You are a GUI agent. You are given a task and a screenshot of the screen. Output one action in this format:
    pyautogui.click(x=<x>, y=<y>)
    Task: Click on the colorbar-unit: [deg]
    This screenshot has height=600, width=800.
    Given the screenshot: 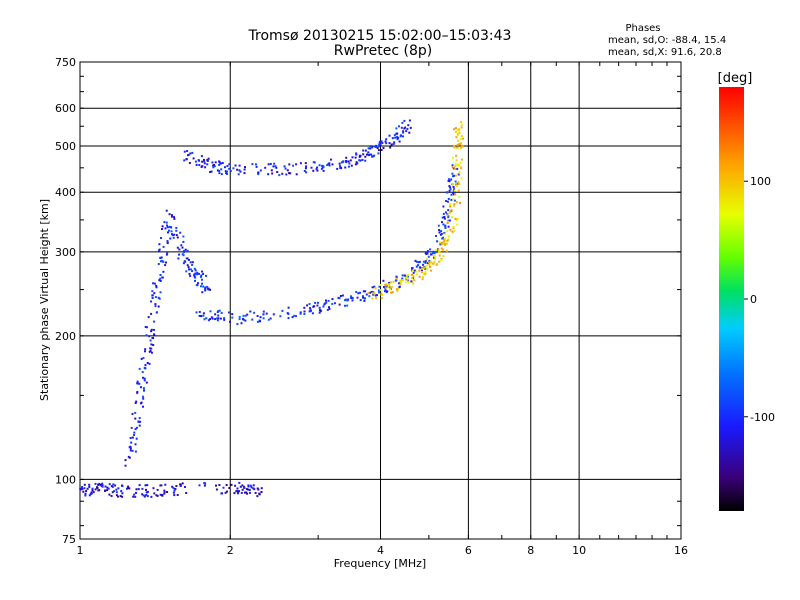 What is the action you would take?
    pyautogui.click(x=735, y=78)
    